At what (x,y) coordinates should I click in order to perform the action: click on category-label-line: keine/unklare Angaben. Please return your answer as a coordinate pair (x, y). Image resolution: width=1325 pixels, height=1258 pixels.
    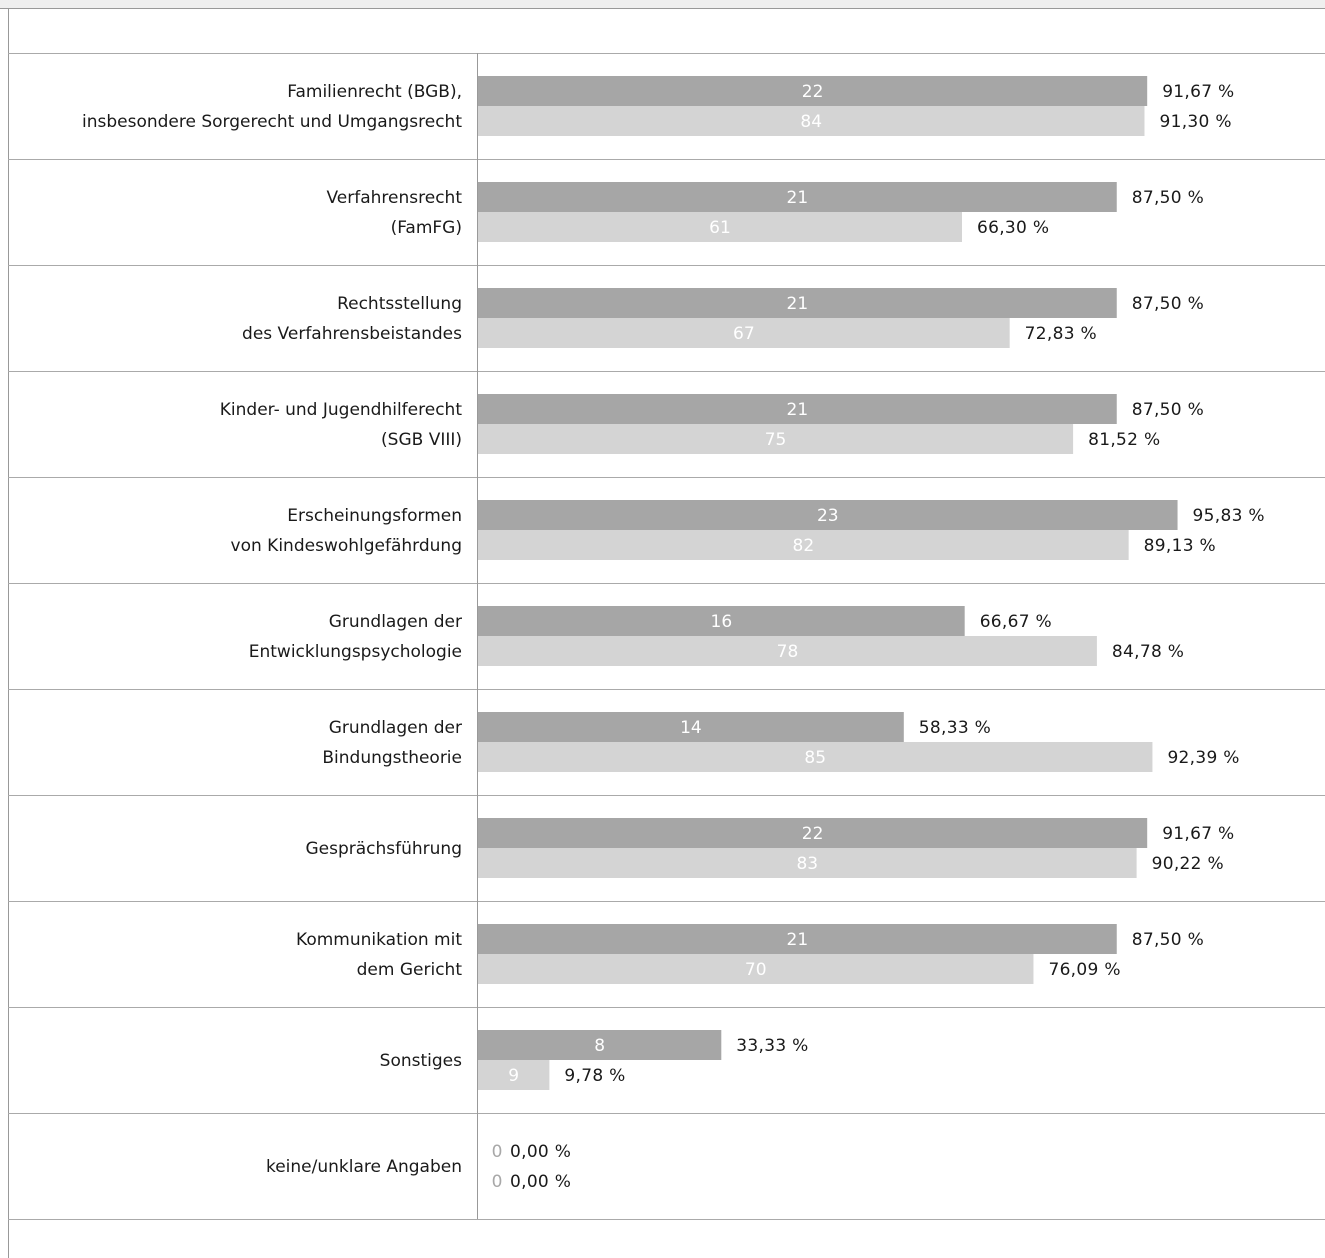
    Looking at the image, I should click on (364, 1167).